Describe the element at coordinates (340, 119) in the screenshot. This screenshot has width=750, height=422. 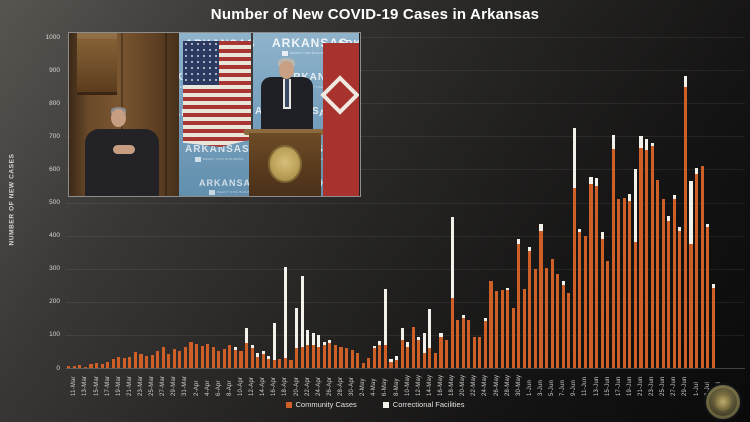
I see `arkansas-flag` at that location.